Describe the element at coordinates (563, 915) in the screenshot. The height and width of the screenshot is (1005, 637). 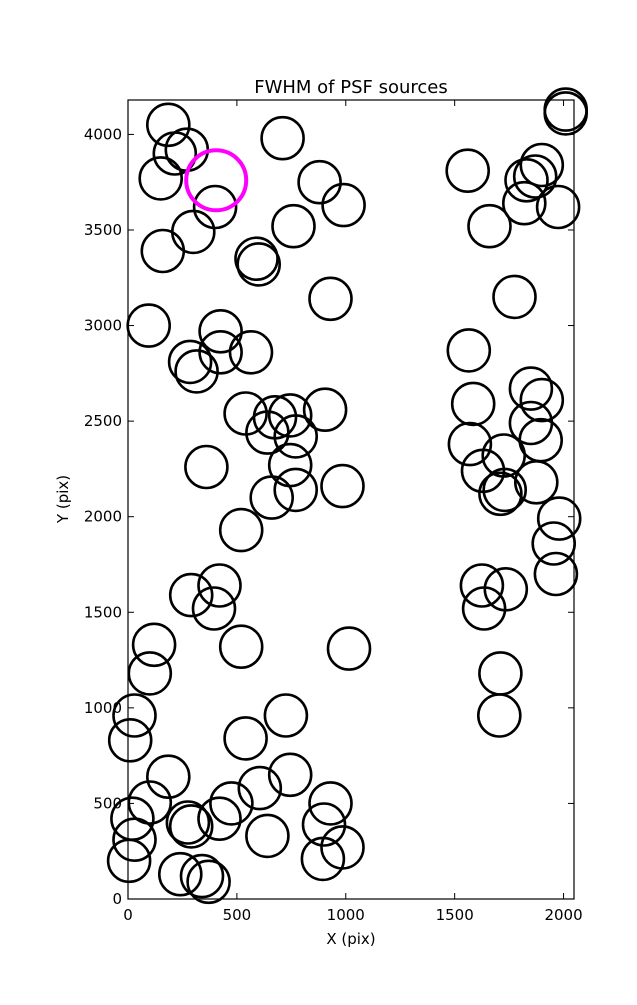
I see `x-tick-label-2000: 2000` at that location.